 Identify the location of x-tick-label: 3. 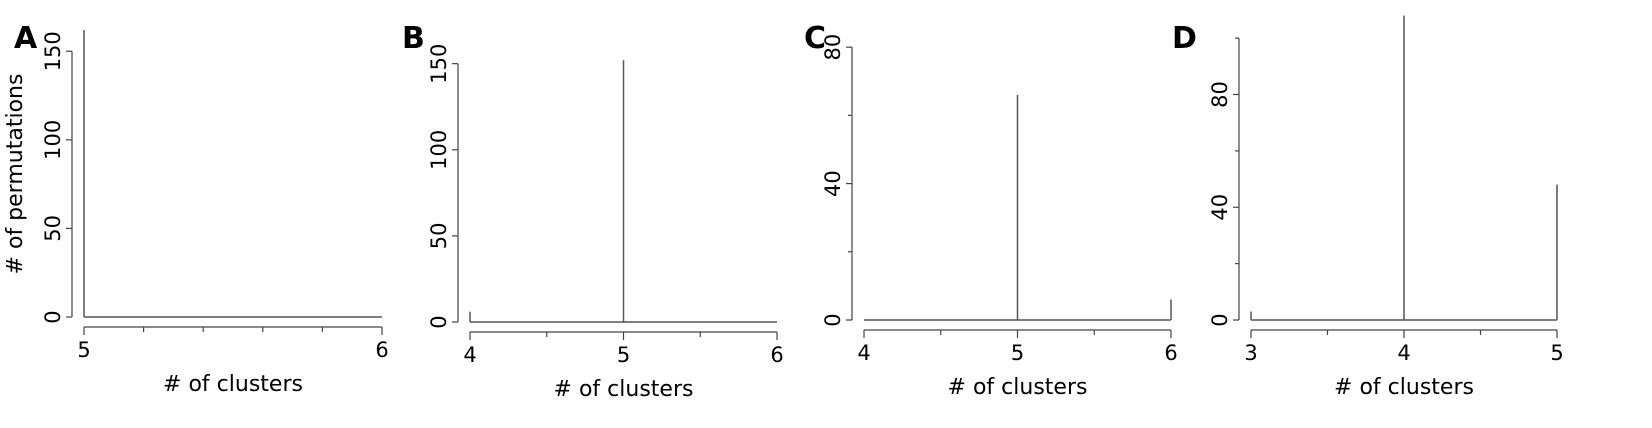
(1250, 353).